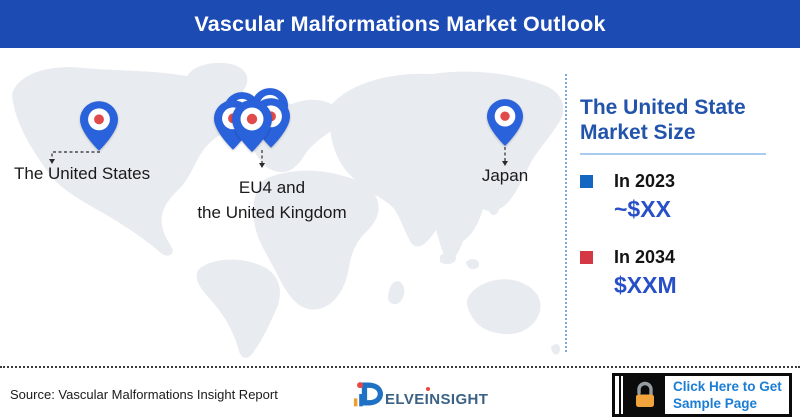 The width and height of the screenshot is (800, 420). Describe the element at coordinates (360, 385) in the screenshot. I see `logo-red-dot` at that location.